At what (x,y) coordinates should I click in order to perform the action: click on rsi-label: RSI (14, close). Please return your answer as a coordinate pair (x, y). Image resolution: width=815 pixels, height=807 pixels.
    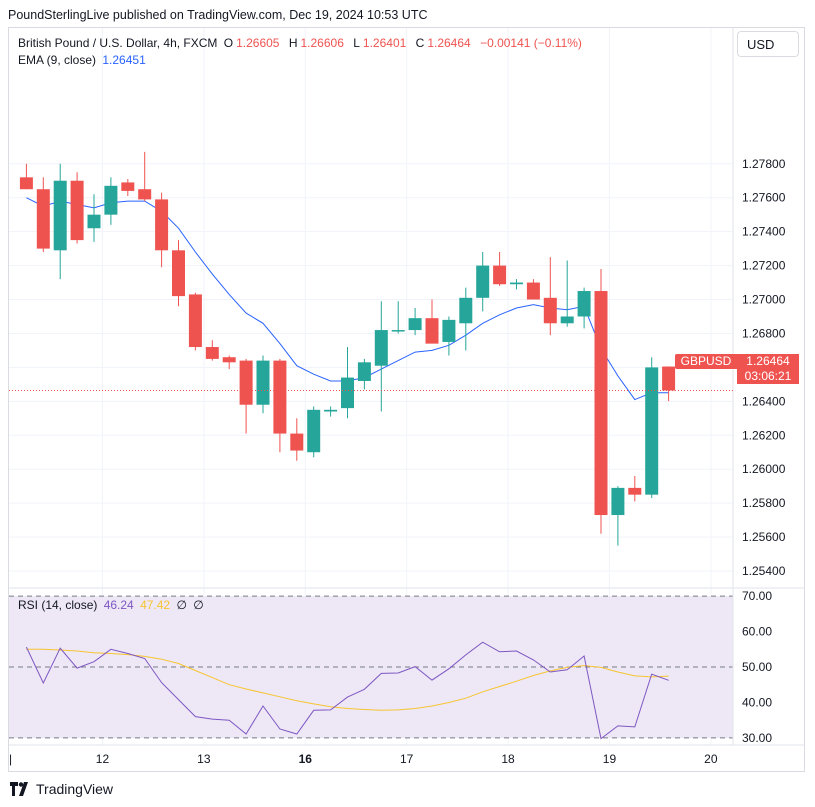
    Looking at the image, I should click on (58, 605).